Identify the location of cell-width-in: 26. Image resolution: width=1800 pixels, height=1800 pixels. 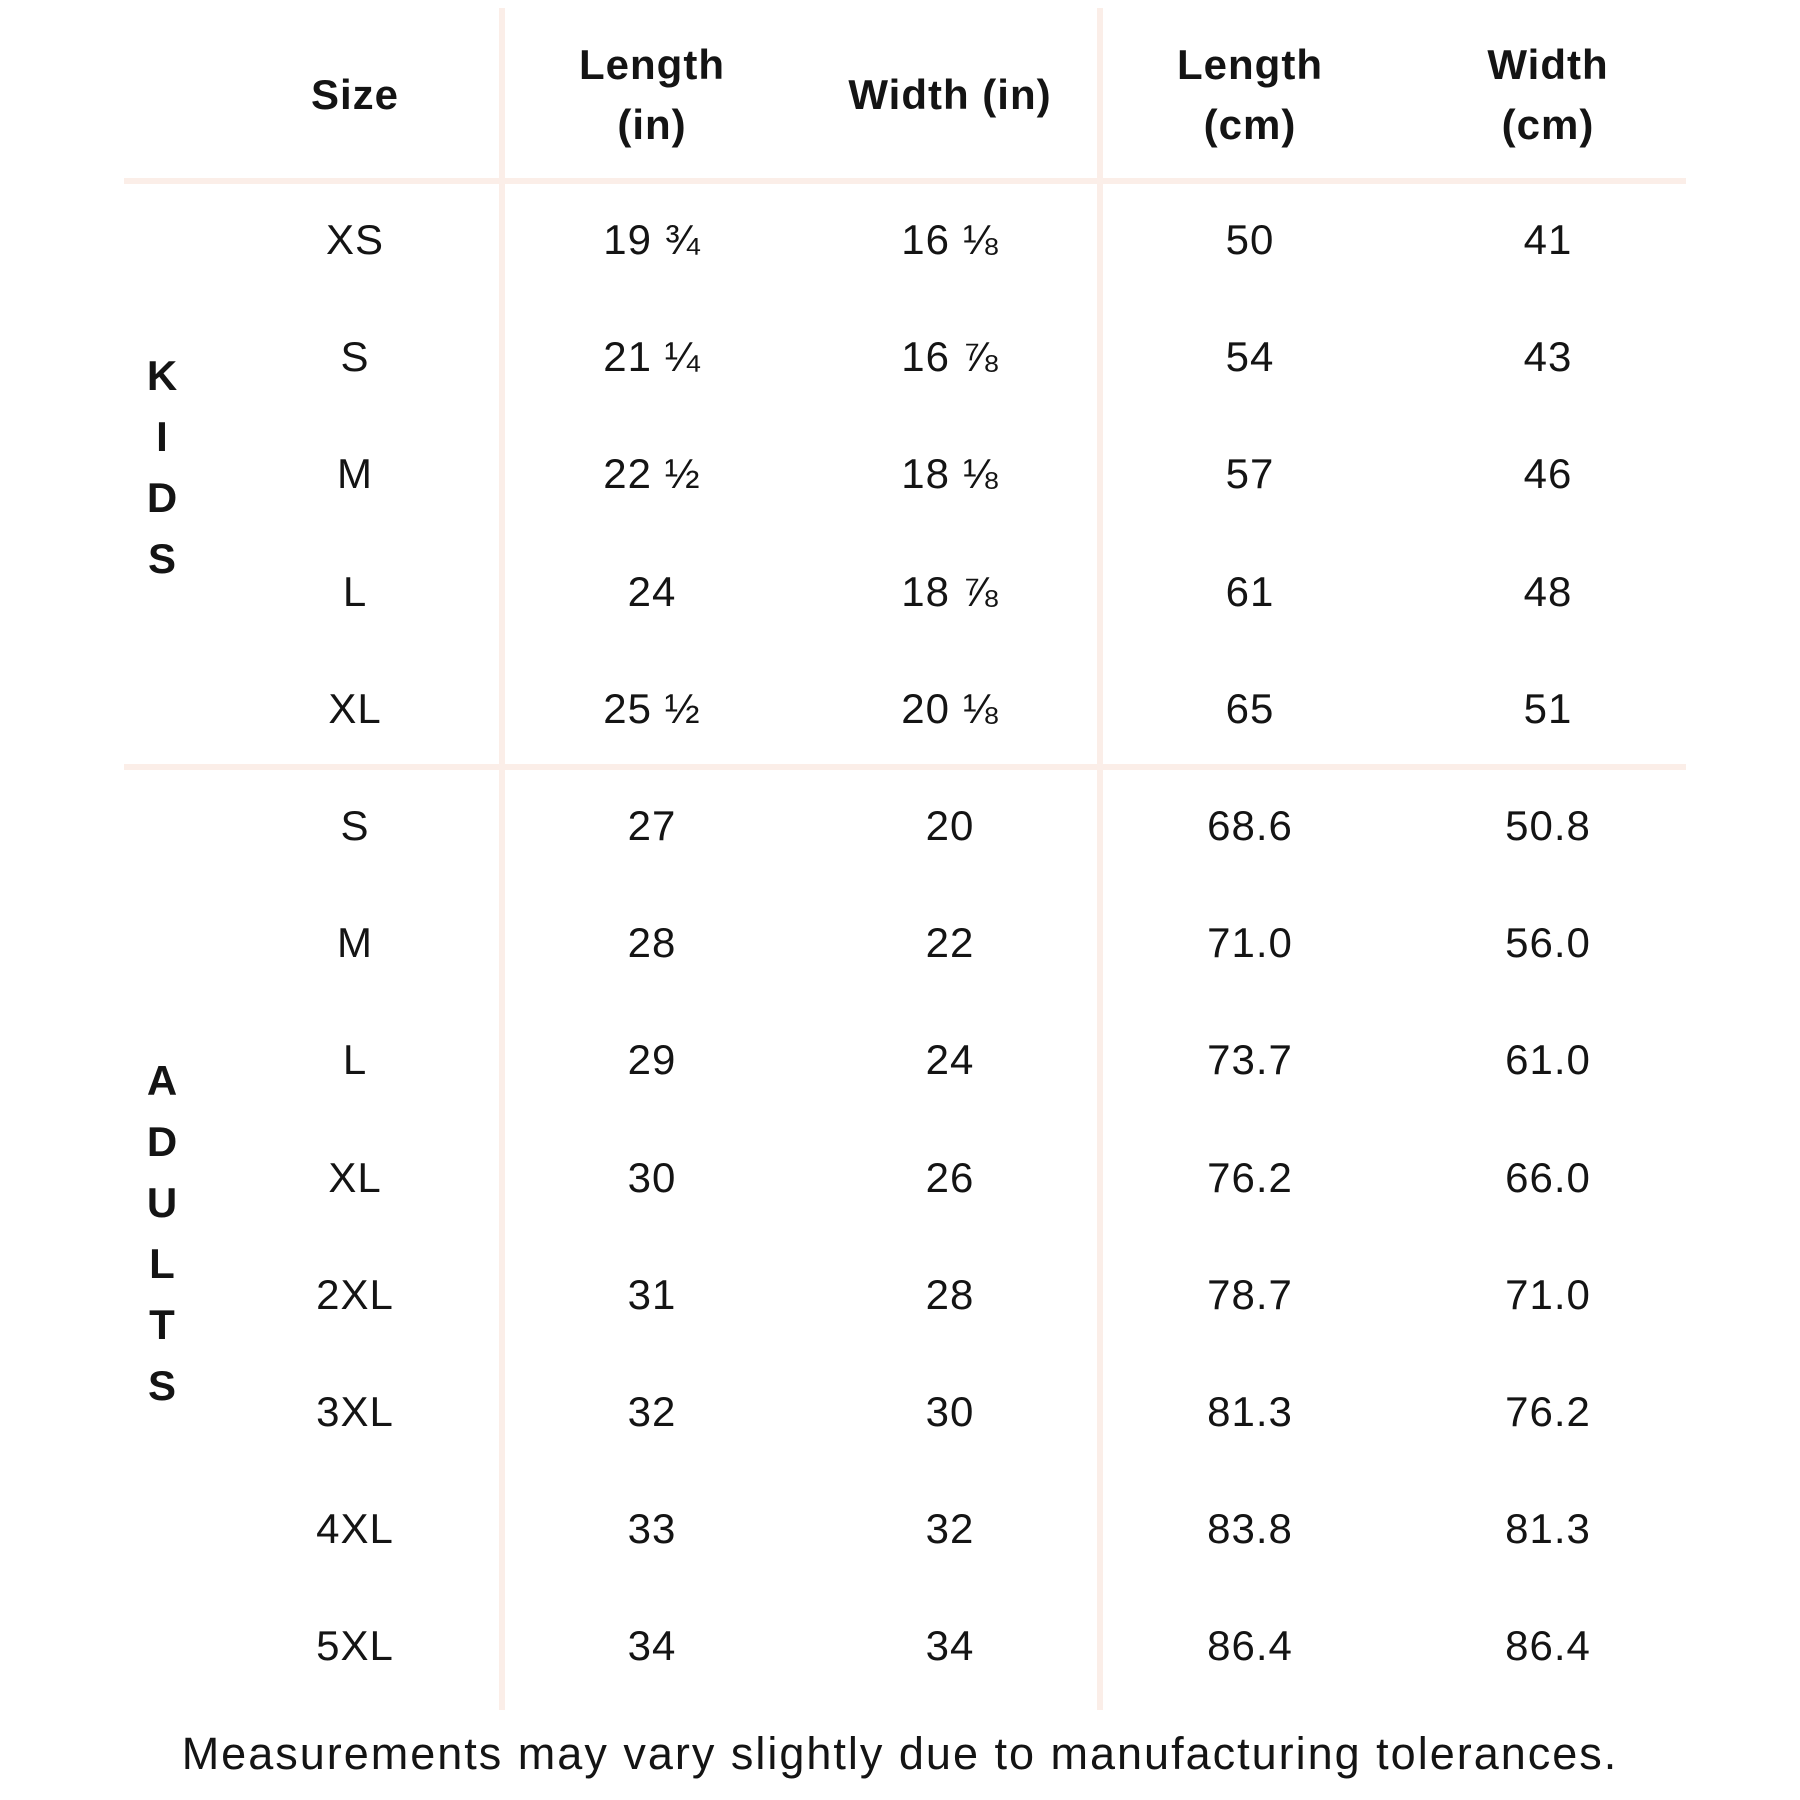
(950, 1177).